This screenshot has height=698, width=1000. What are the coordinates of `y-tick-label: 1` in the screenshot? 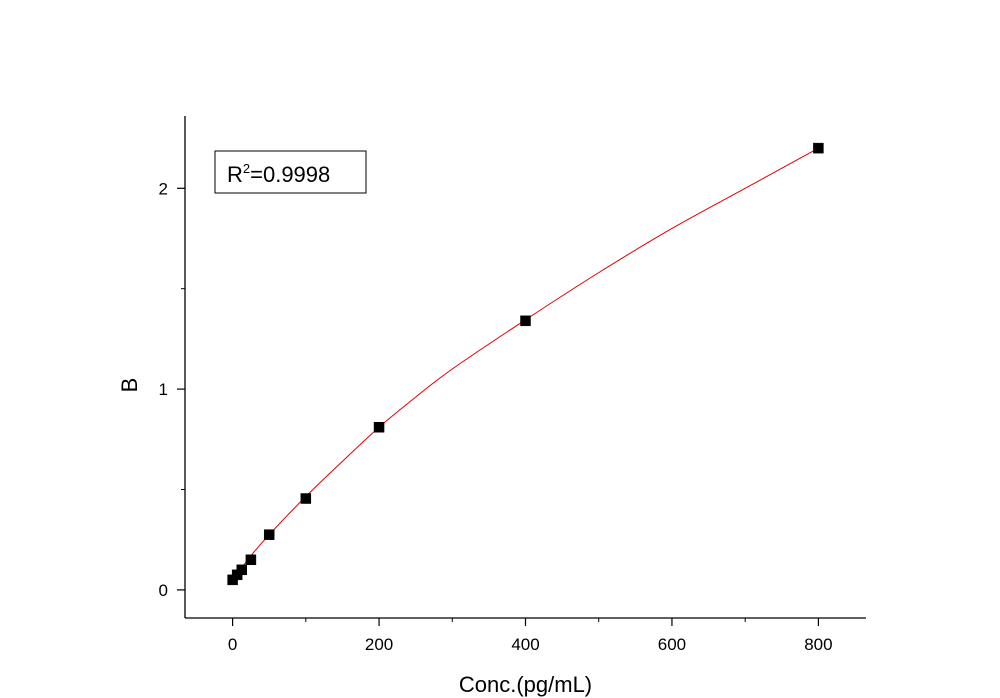 It's located at (163, 389).